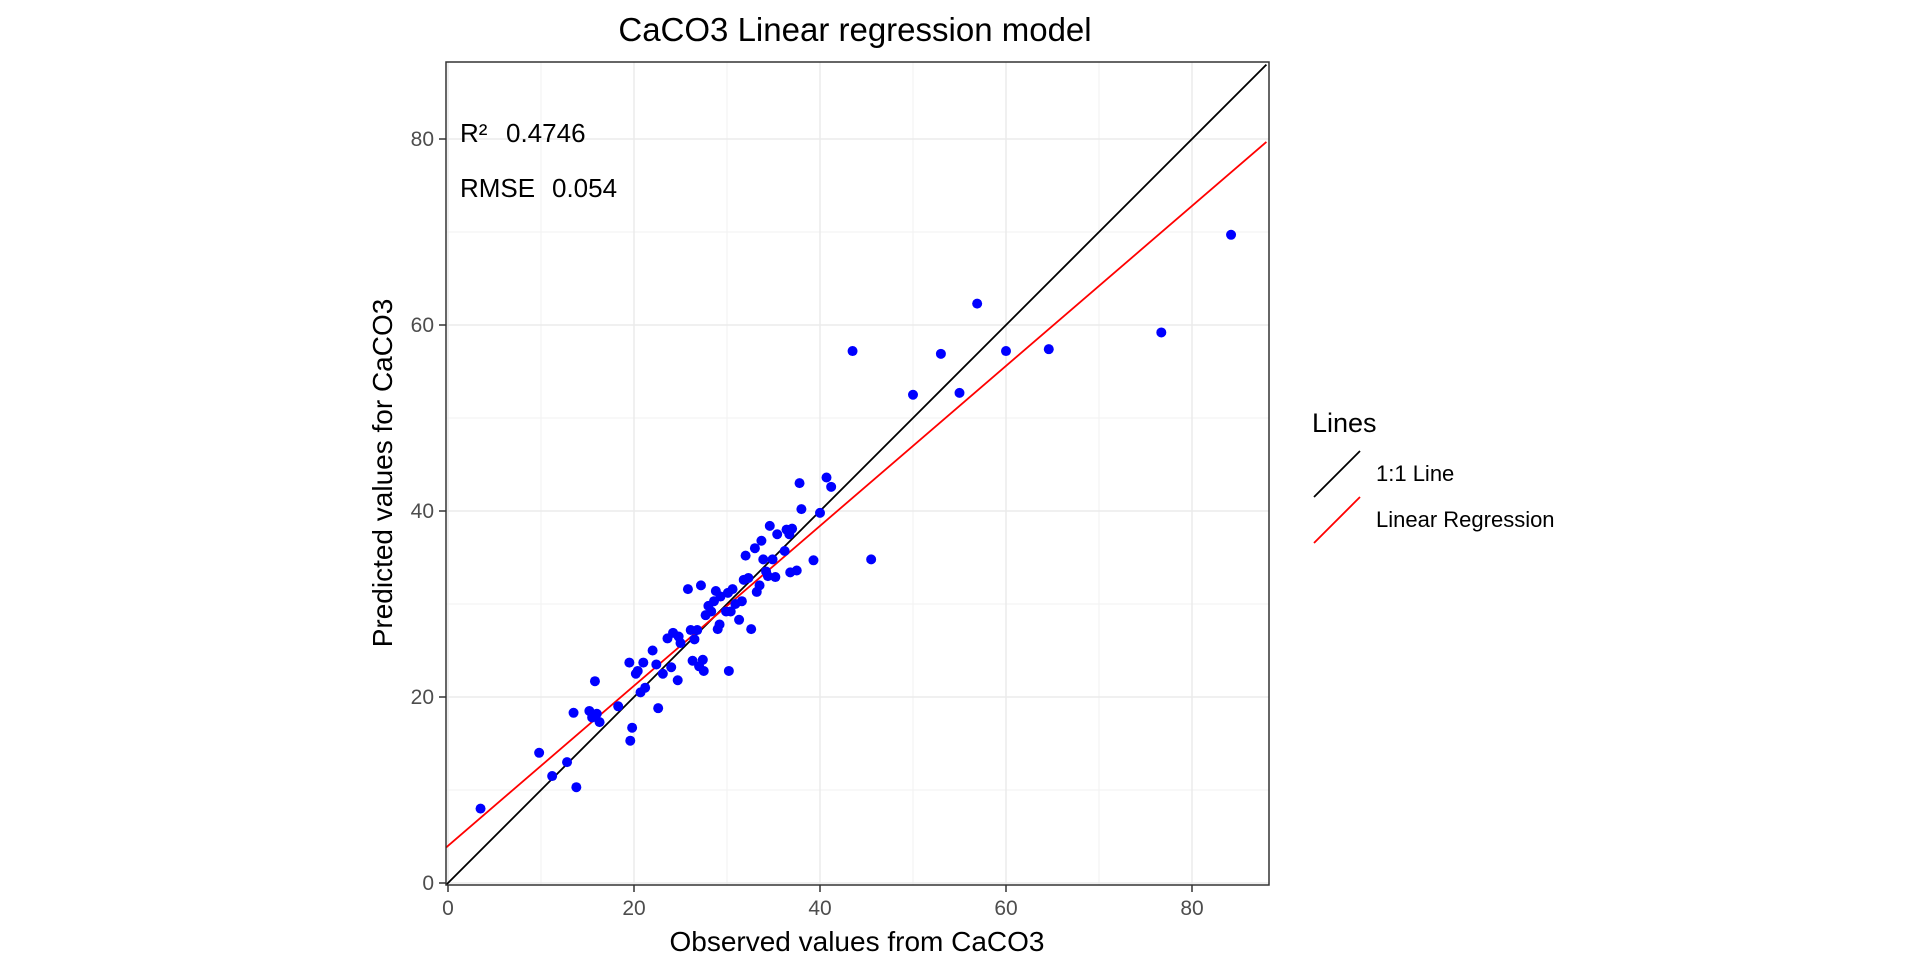  Describe the element at coordinates (546, 133) in the screenshot. I see `r2-value: 0.4746` at that location.